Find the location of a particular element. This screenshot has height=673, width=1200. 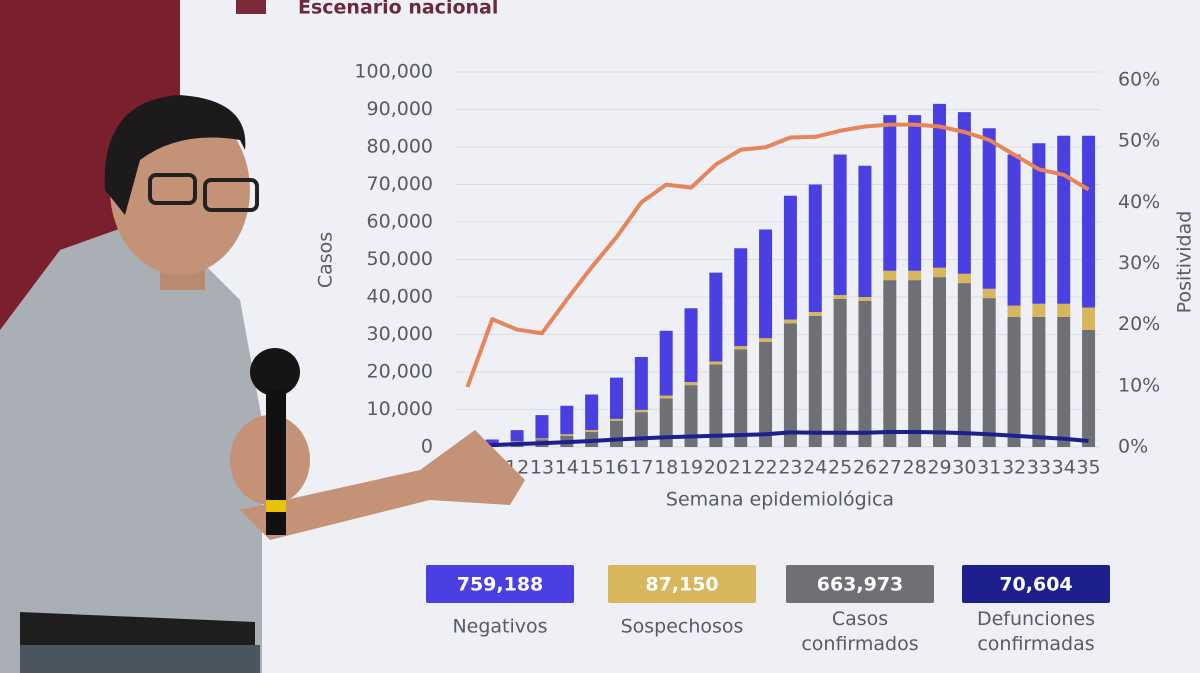

x-tick-label: 14 is located at coordinates (567, 468).